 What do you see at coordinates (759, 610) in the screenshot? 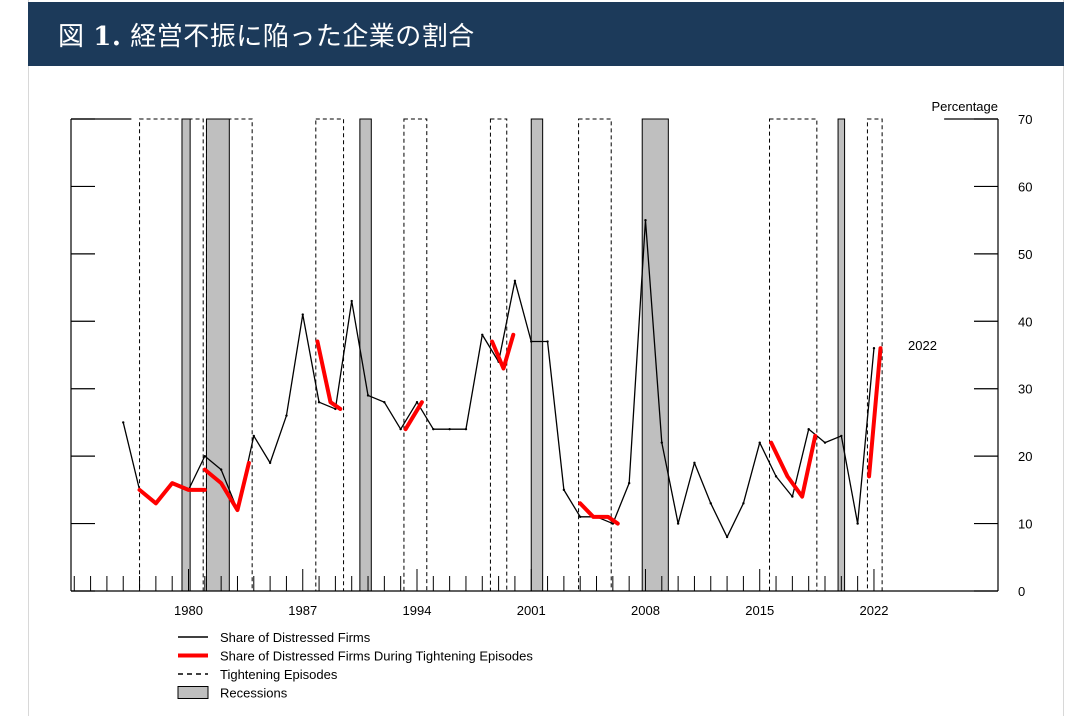
I see `x-tick-label: 2015` at bounding box center [759, 610].